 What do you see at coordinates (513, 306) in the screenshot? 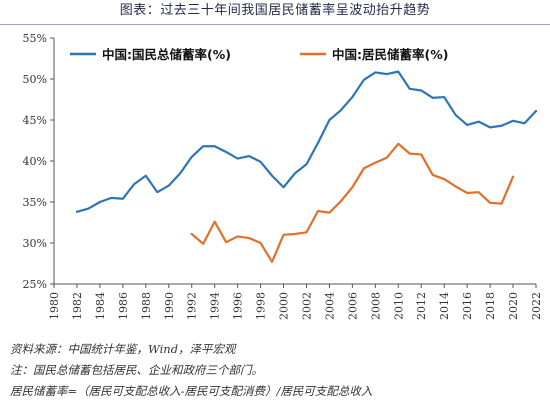
I see `x-tick-label: 2020` at bounding box center [513, 306].